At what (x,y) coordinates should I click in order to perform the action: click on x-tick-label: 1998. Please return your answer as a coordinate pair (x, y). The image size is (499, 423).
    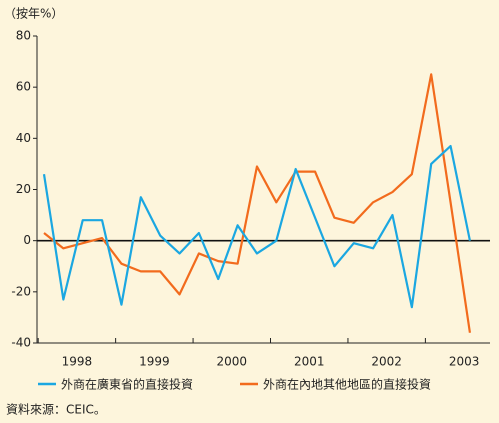
    Looking at the image, I should click on (77, 362).